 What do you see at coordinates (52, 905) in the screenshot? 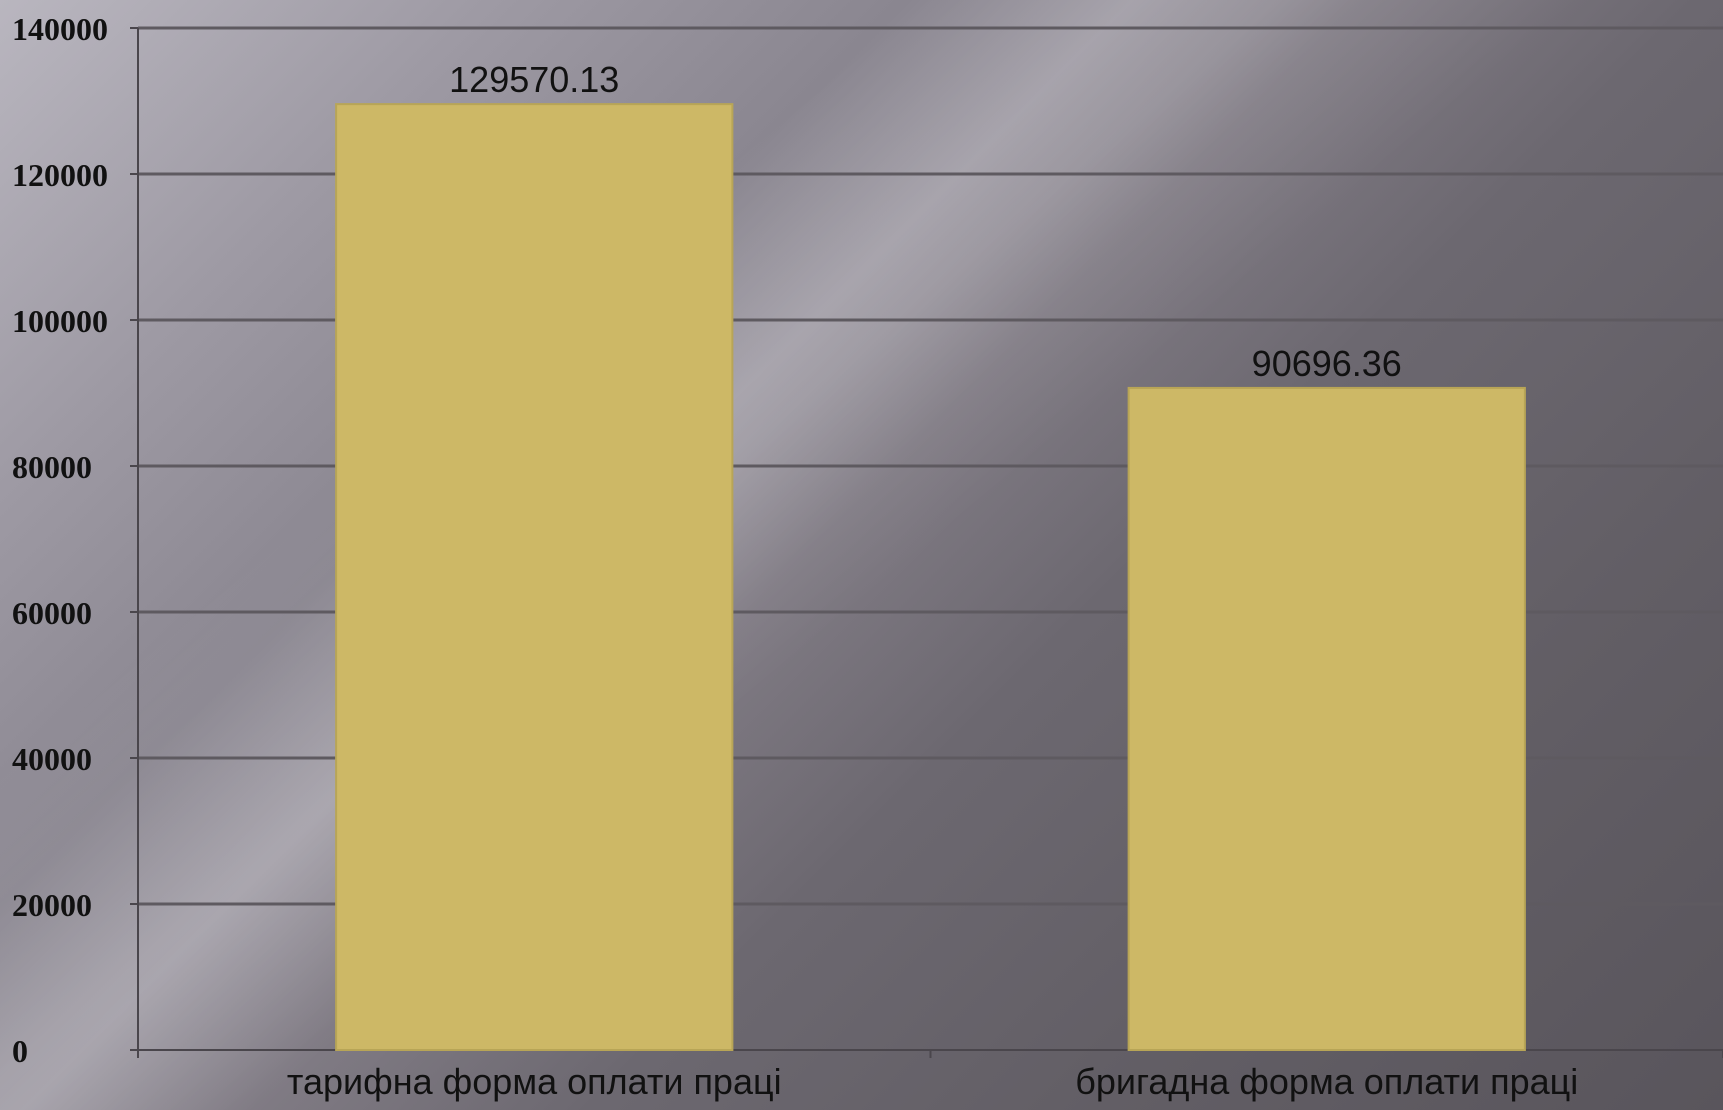
I see `y-tick-label: 20000` at bounding box center [52, 905].